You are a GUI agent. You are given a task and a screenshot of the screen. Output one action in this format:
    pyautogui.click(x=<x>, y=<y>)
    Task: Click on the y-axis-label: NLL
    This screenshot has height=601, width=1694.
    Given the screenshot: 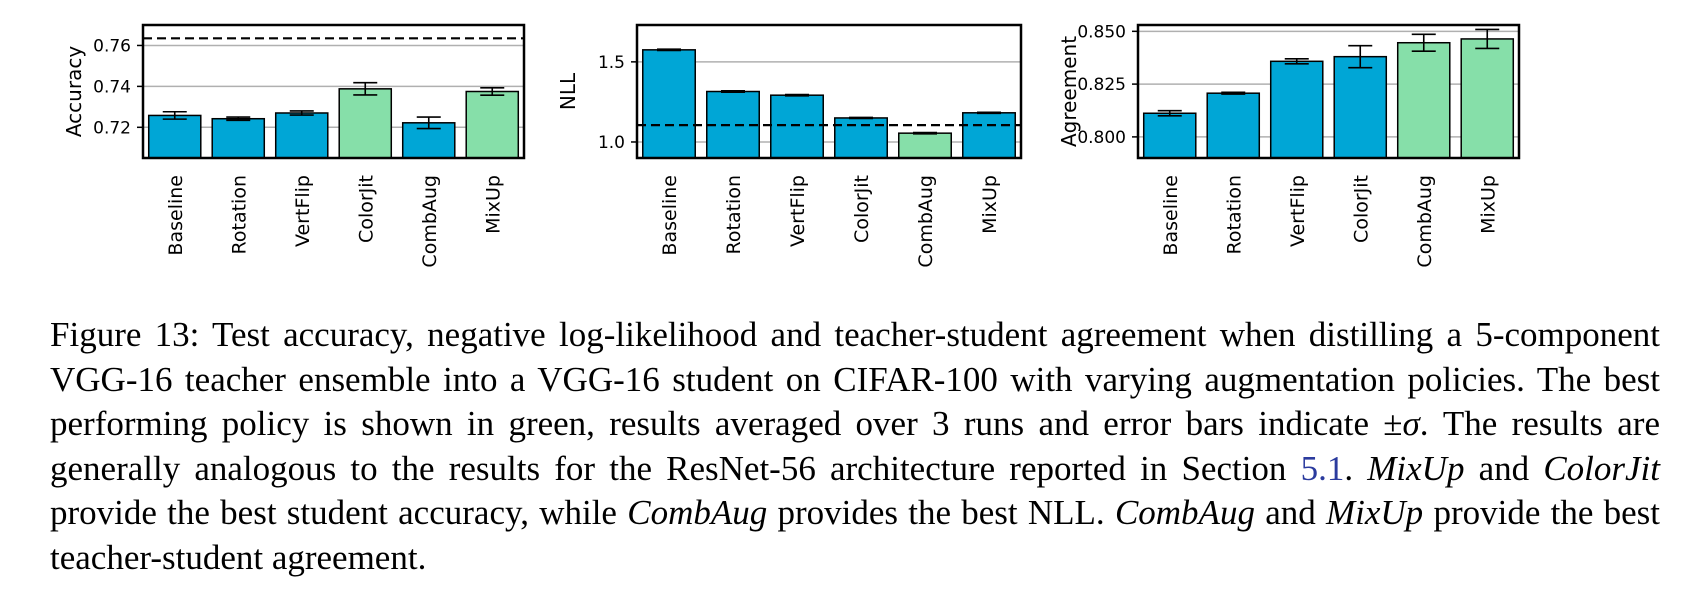 What is the action you would take?
    pyautogui.click(x=568, y=91)
    